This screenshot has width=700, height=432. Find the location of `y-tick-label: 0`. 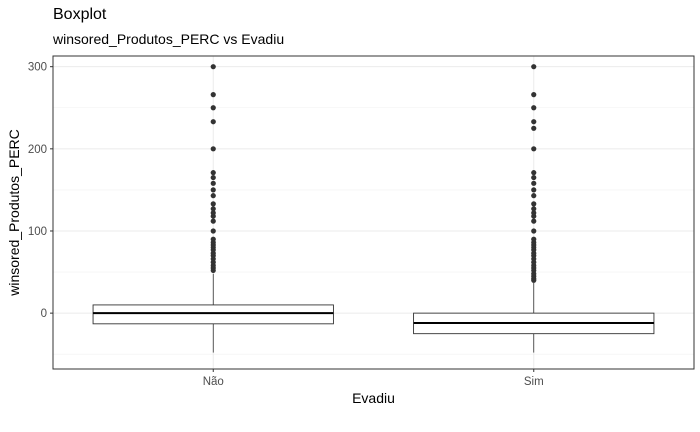

y-tick-label: 0 is located at coordinates (44, 314).